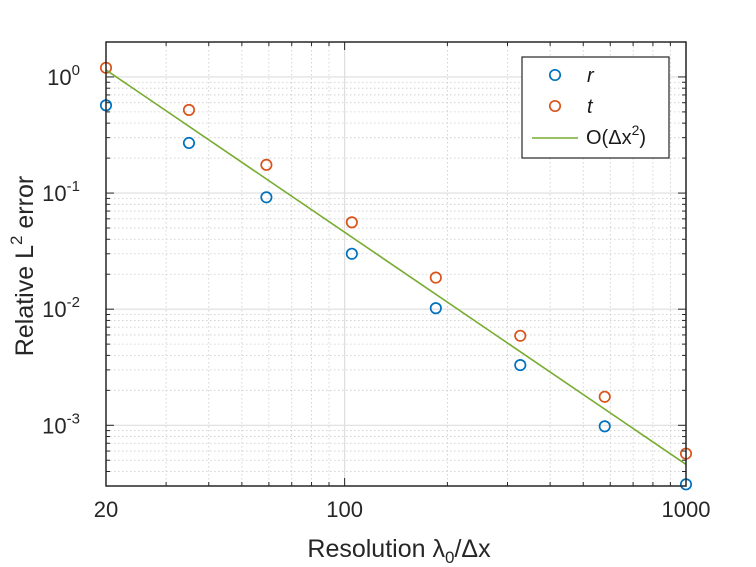 The height and width of the screenshot is (567, 756). Describe the element at coordinates (61, 192) in the screenshot. I see `y-tick-label: 10-1` at that location.